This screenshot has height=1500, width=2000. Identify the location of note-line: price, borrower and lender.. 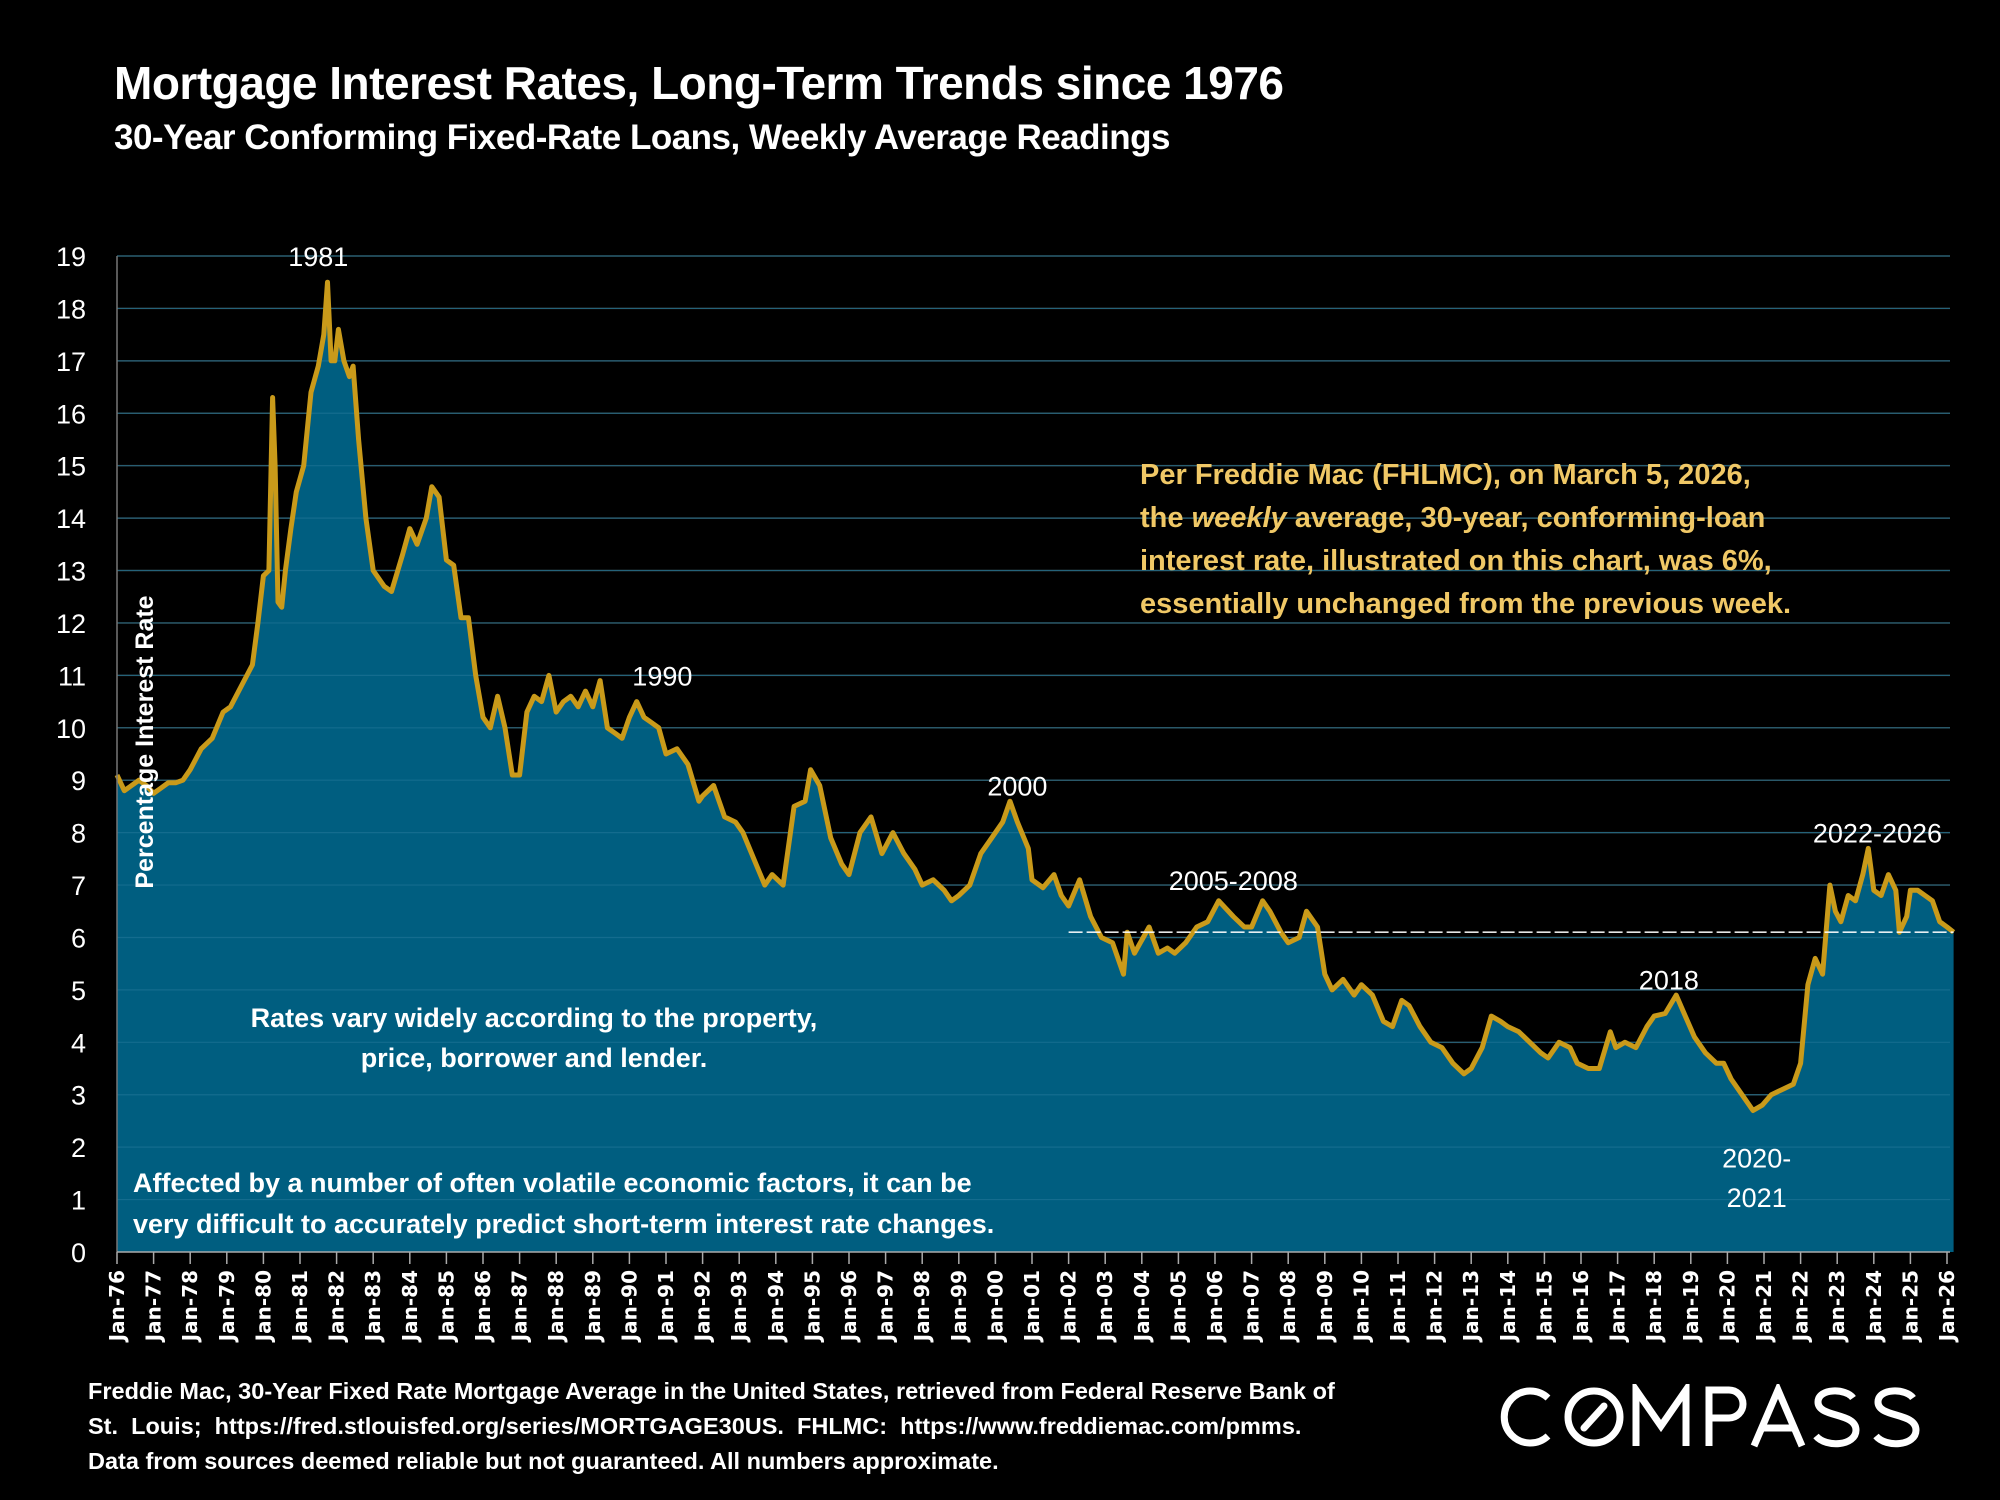
(534, 1058).